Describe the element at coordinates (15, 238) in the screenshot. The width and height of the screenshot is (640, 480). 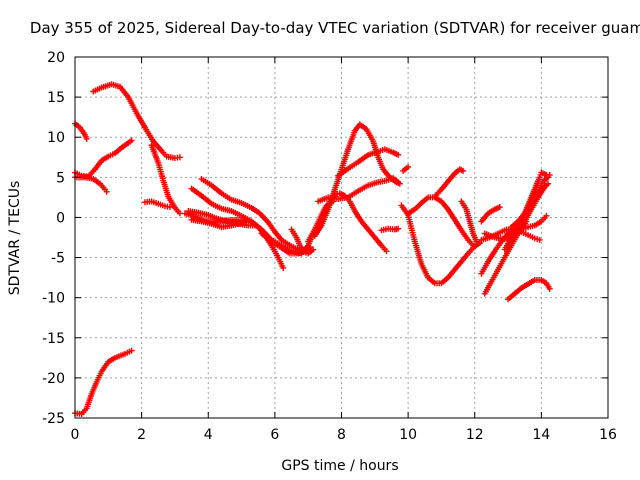
I see `y-axis-label: SDTVAR / TECUs` at that location.